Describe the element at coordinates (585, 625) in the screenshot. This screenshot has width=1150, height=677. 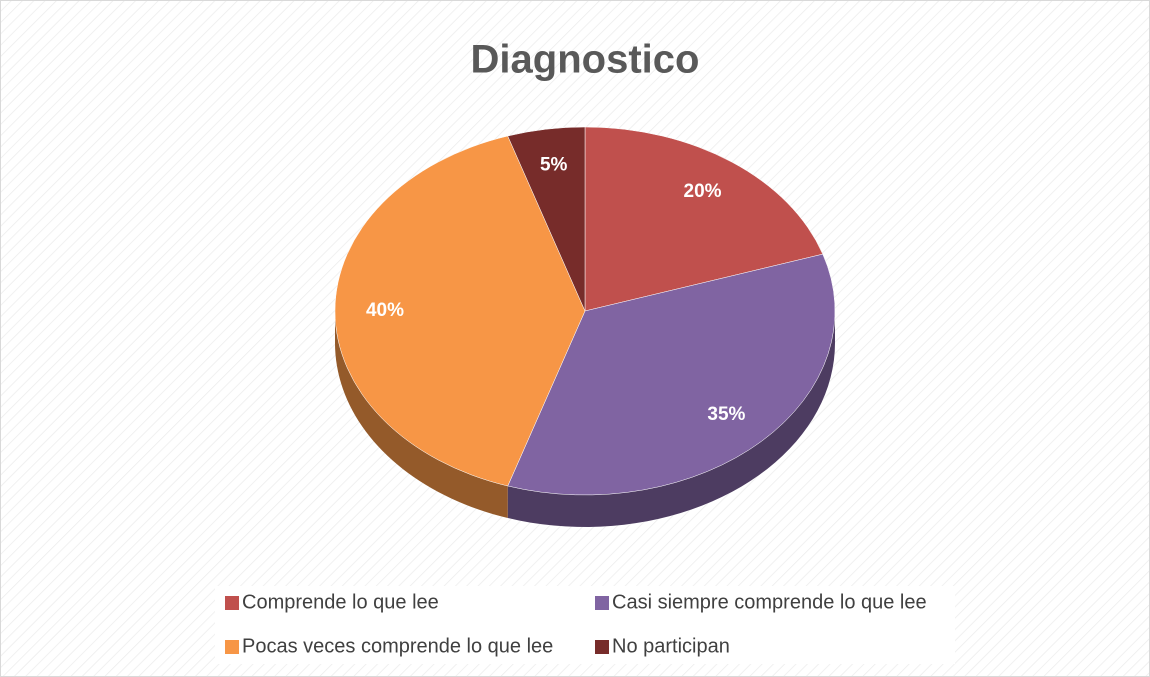
I see `legend-box` at that location.